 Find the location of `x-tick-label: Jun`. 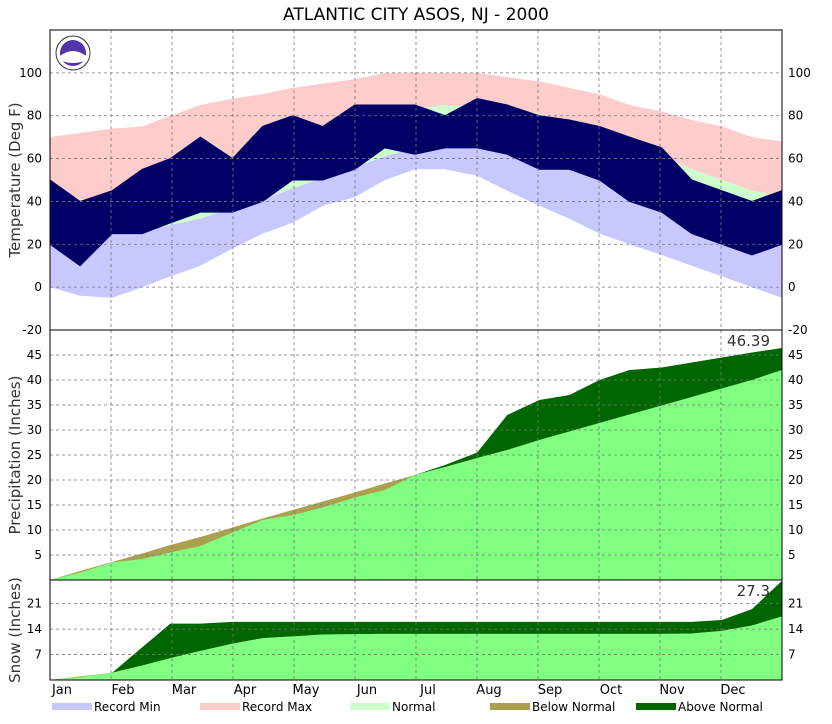

x-tick-label: Jun is located at coordinates (366, 690).